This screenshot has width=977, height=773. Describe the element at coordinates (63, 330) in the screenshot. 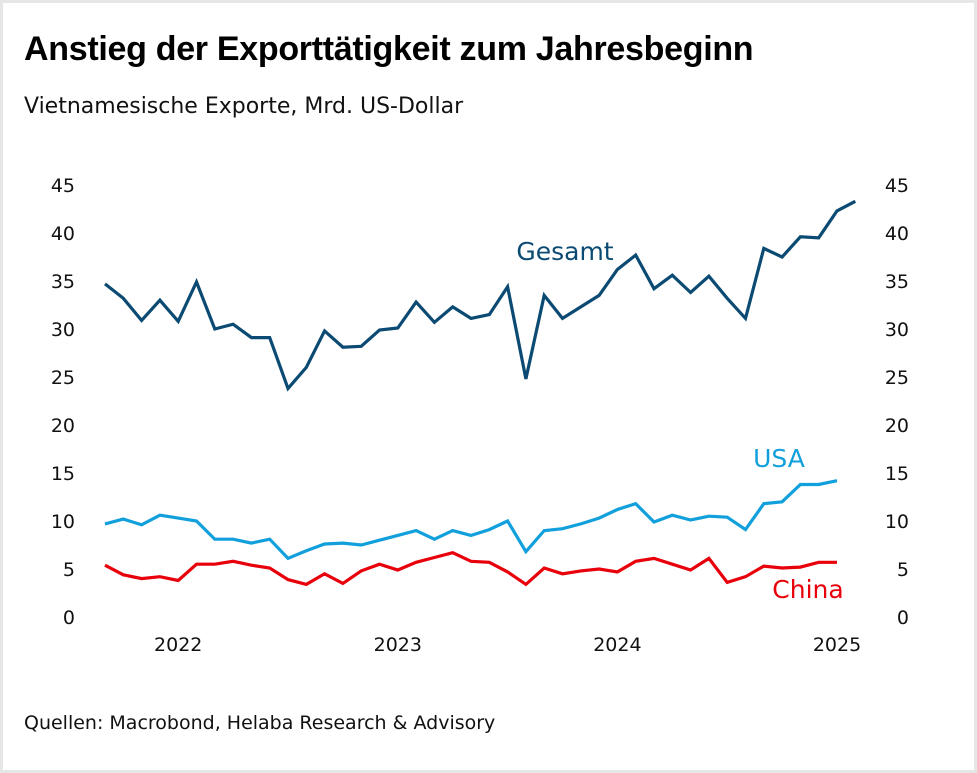

I see `y-tick-label-left: 30` at that location.